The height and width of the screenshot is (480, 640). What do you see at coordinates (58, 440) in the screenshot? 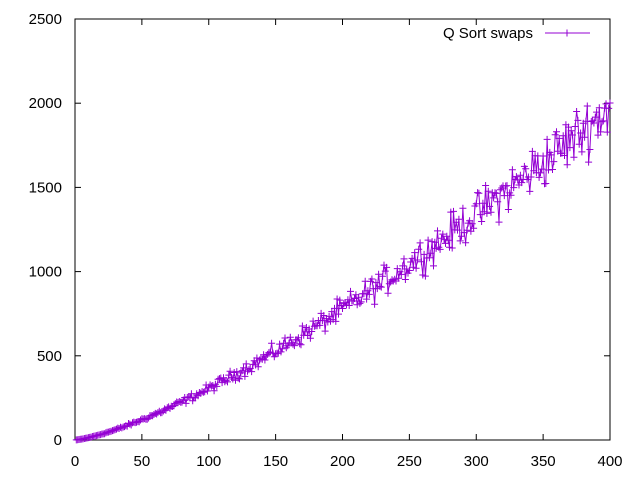
I see `y-tick-label: 0` at bounding box center [58, 440].